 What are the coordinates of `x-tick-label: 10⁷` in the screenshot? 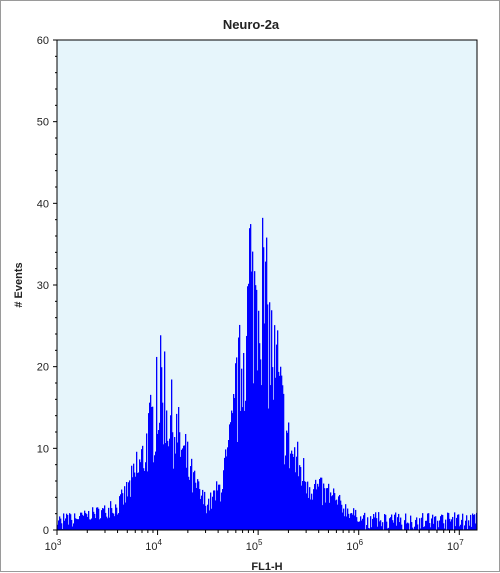 It's located at (455, 545).